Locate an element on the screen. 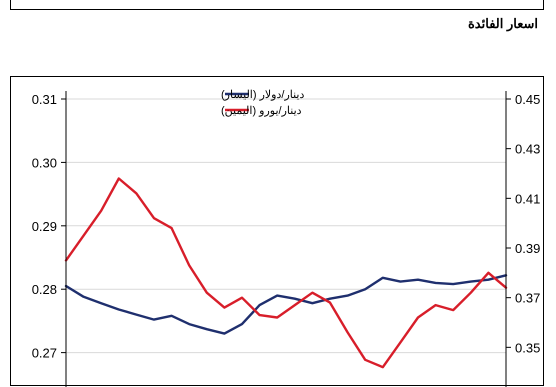 The height and width of the screenshot is (387, 556). legend-label-eur: دينار/يورو (اليمين) is located at coordinates (261, 111).